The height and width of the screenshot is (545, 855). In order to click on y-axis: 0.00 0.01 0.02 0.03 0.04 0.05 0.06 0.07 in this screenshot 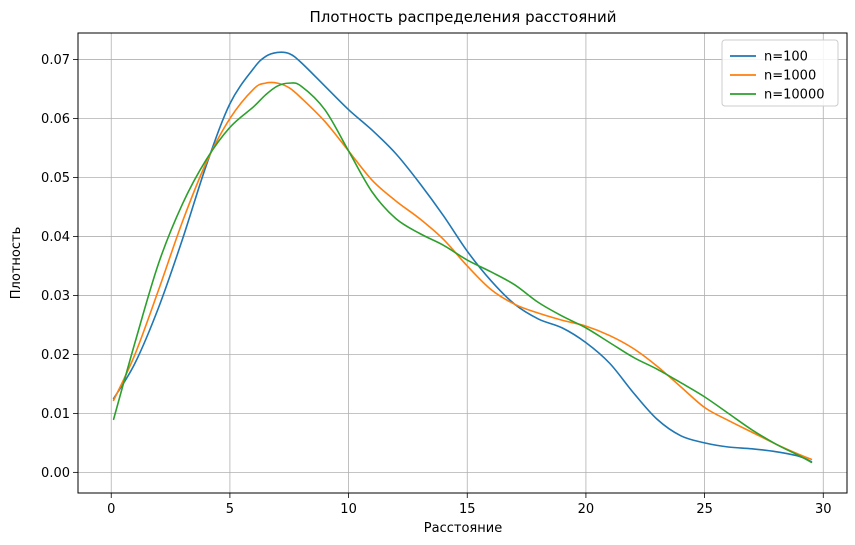, I will do `click(59, 267)`.